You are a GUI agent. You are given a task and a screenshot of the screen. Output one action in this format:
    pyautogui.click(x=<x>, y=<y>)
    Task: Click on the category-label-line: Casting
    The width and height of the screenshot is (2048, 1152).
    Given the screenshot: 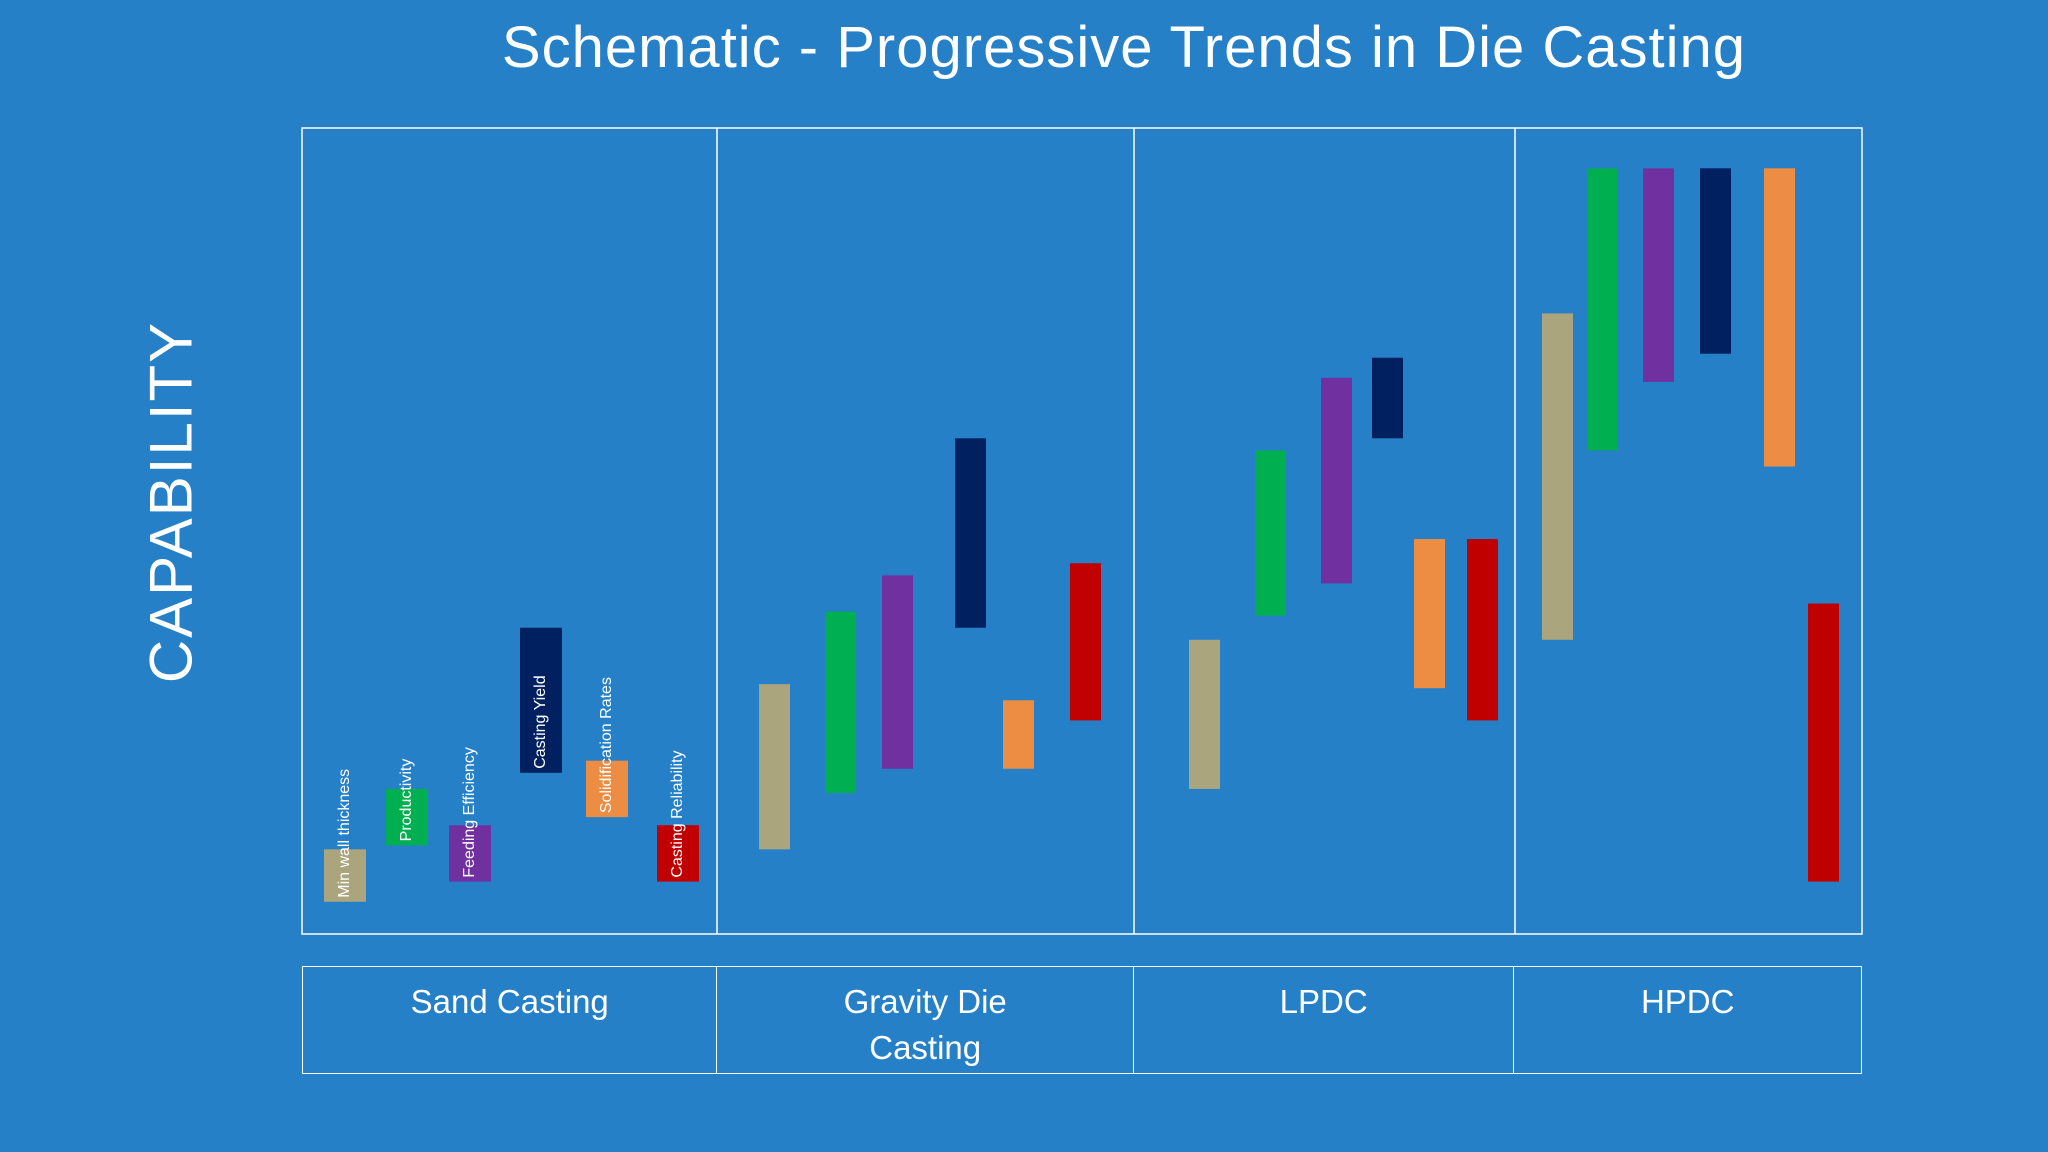 What is the action you would take?
    pyautogui.click(x=925, y=1047)
    